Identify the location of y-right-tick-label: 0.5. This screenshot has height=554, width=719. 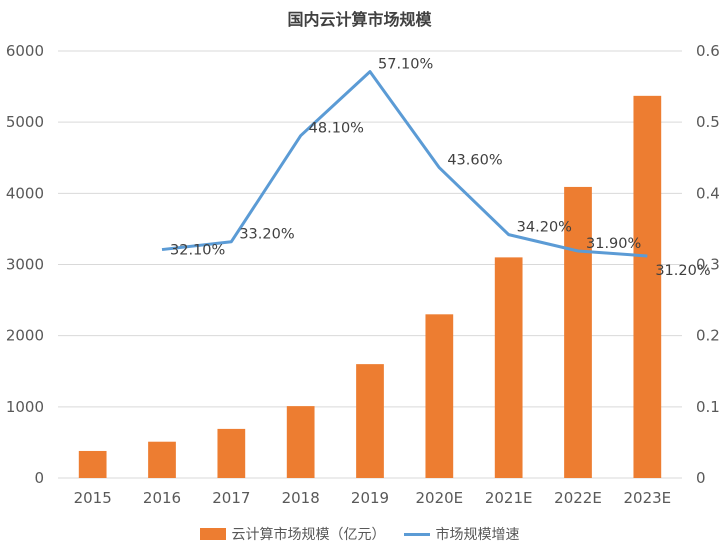
(707, 122).